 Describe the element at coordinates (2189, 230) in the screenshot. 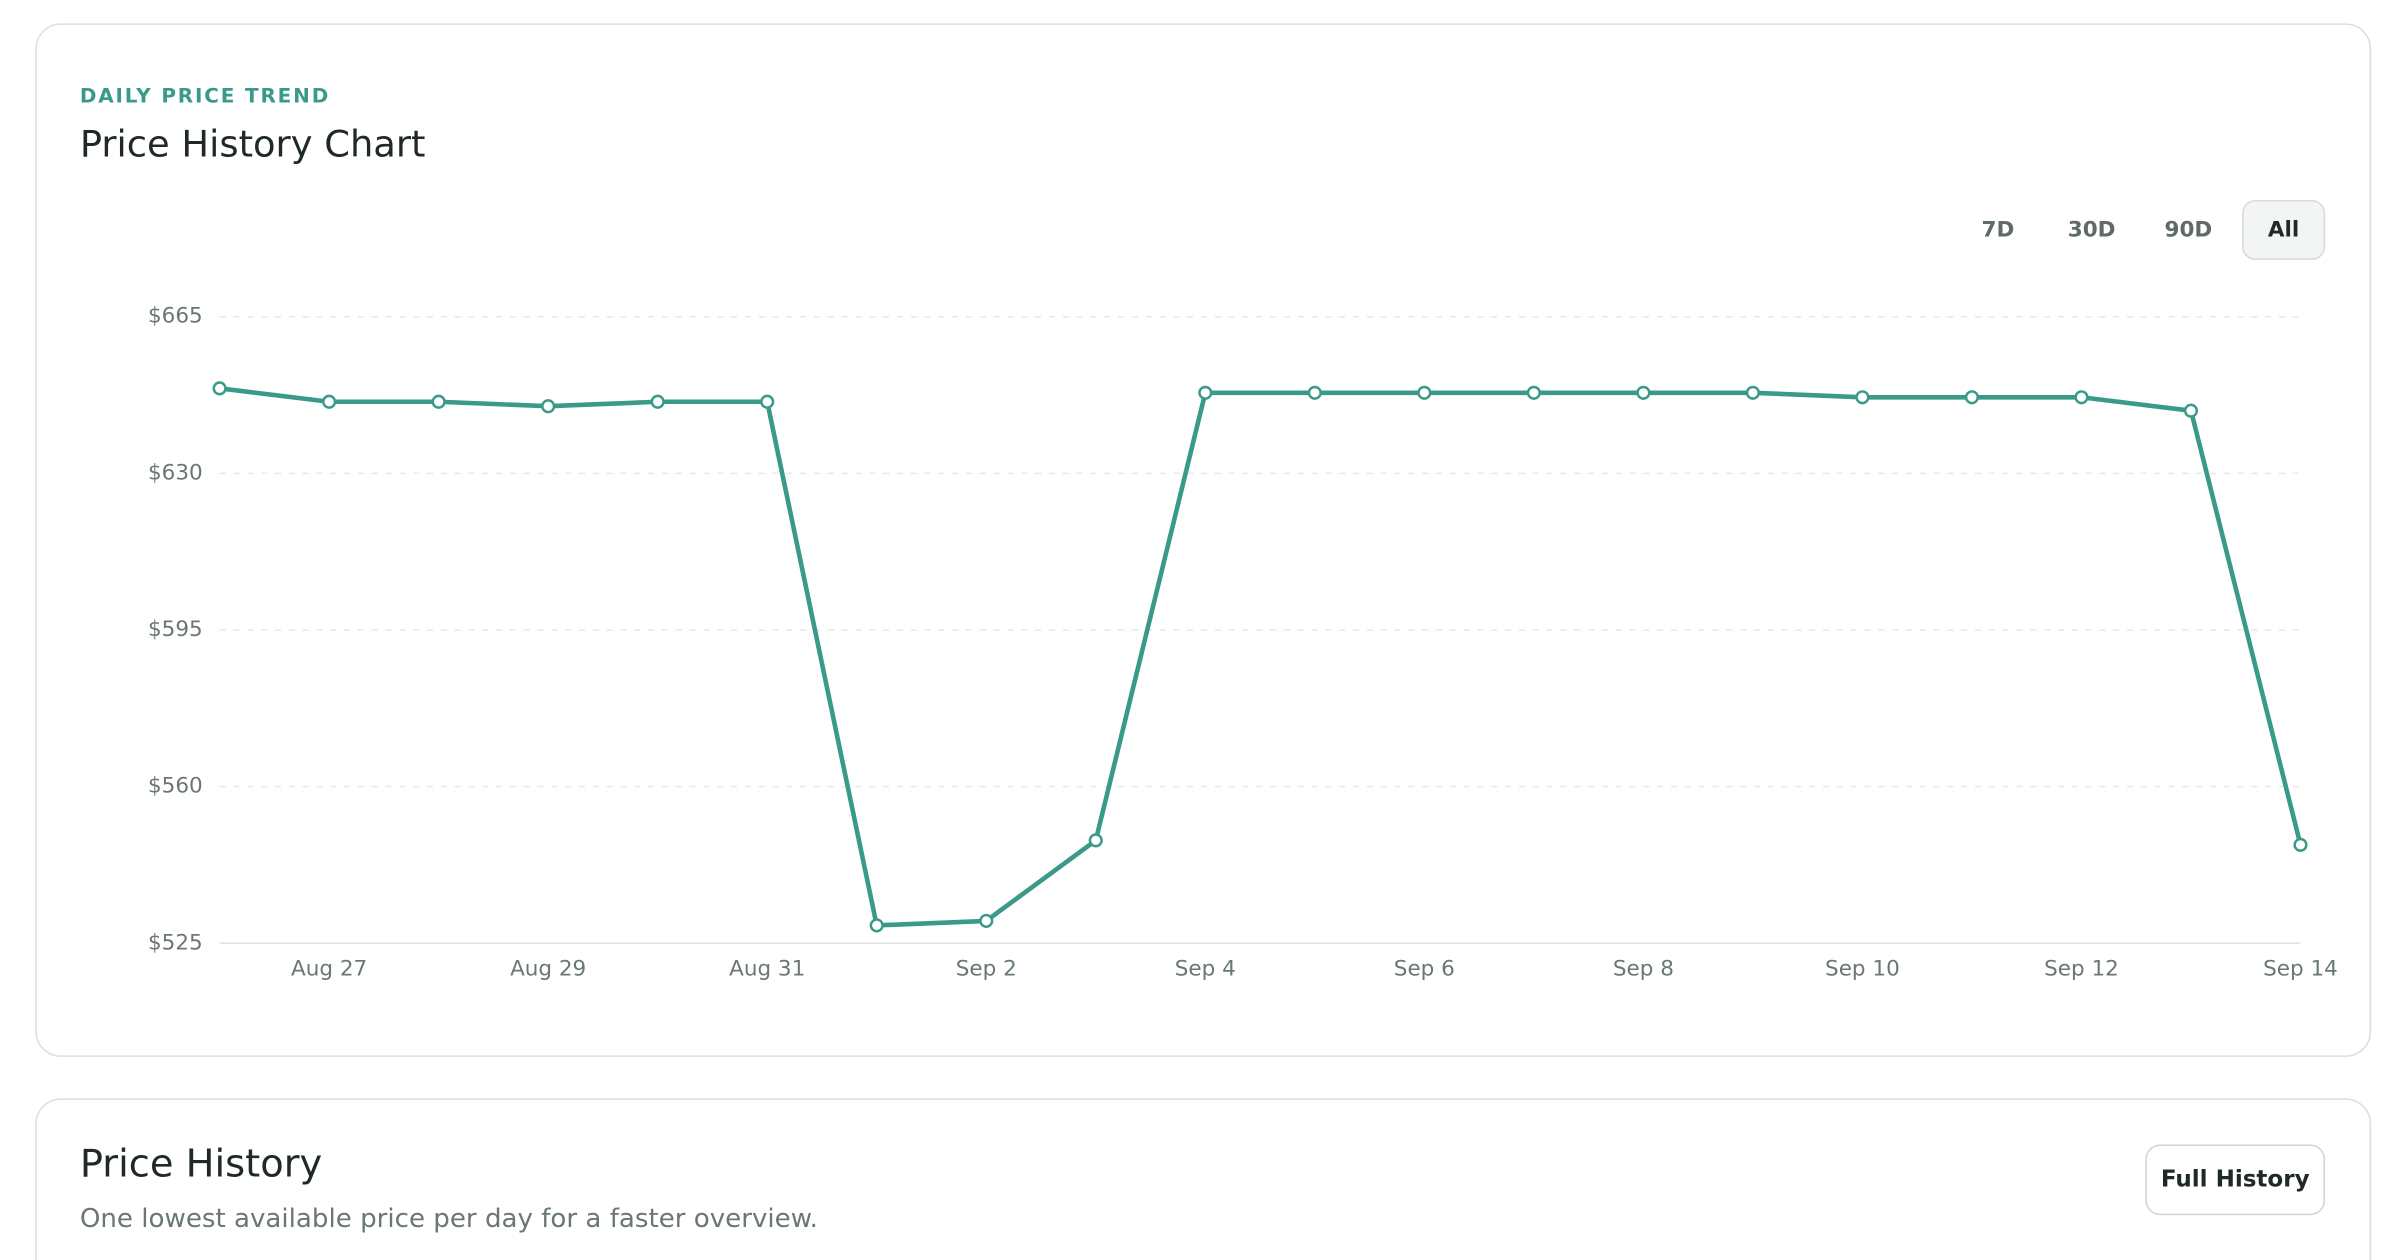

I see `range-button-label: 90D` at that location.